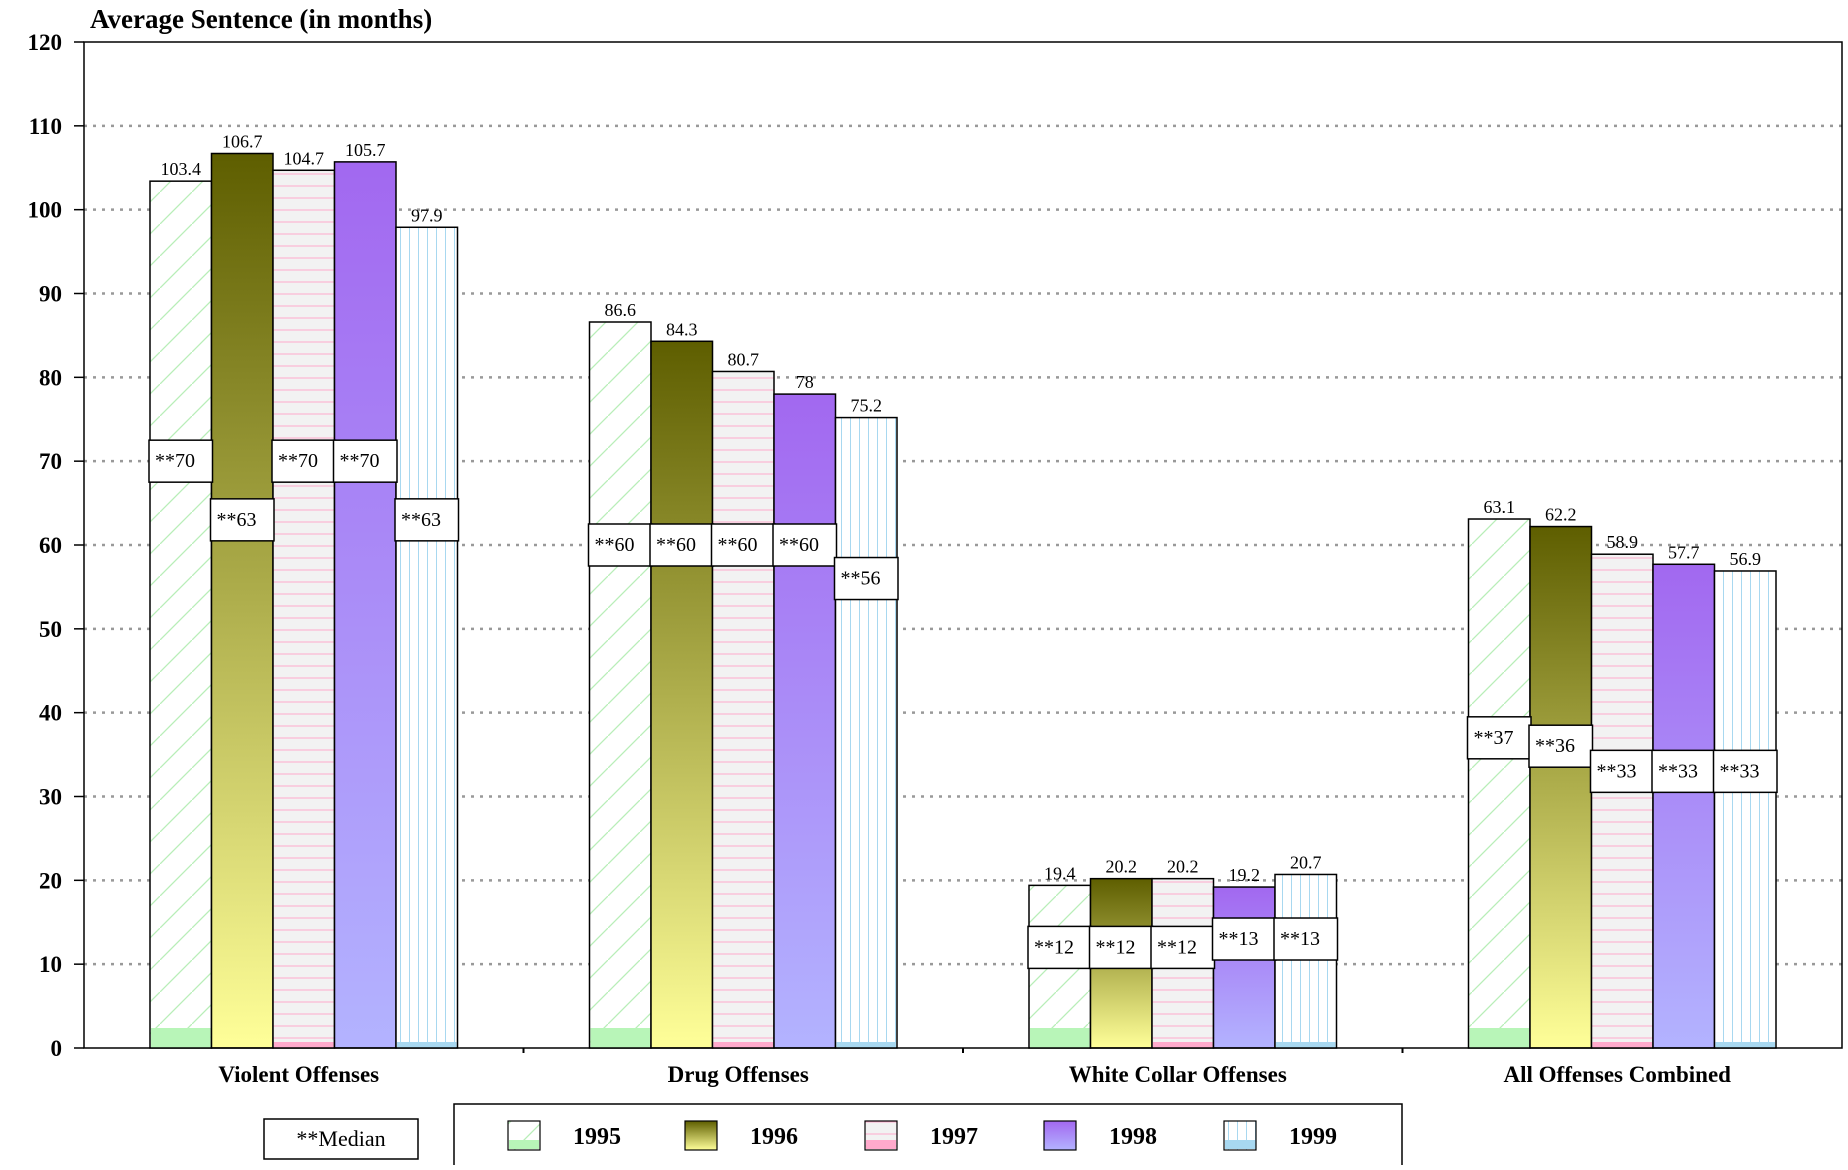 The width and height of the screenshot is (1848, 1170). I want to click on median-box: **13, so click(1244, 939).